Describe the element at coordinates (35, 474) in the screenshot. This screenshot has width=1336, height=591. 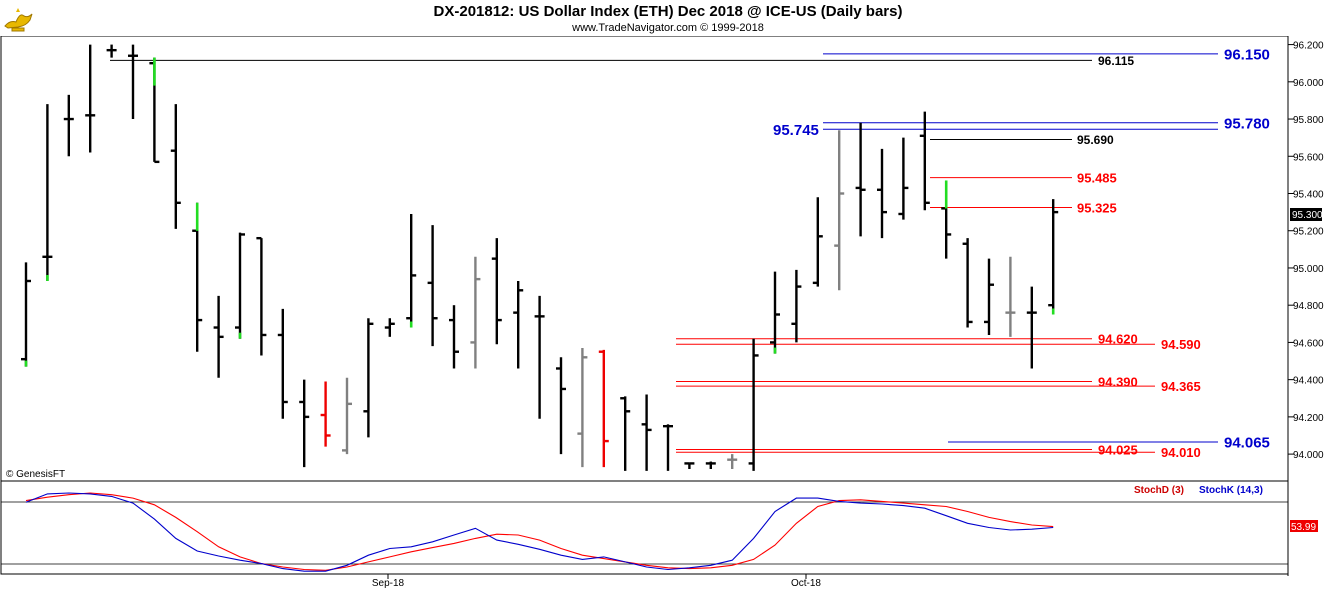
I see `watermark: © GenesisFT` at that location.